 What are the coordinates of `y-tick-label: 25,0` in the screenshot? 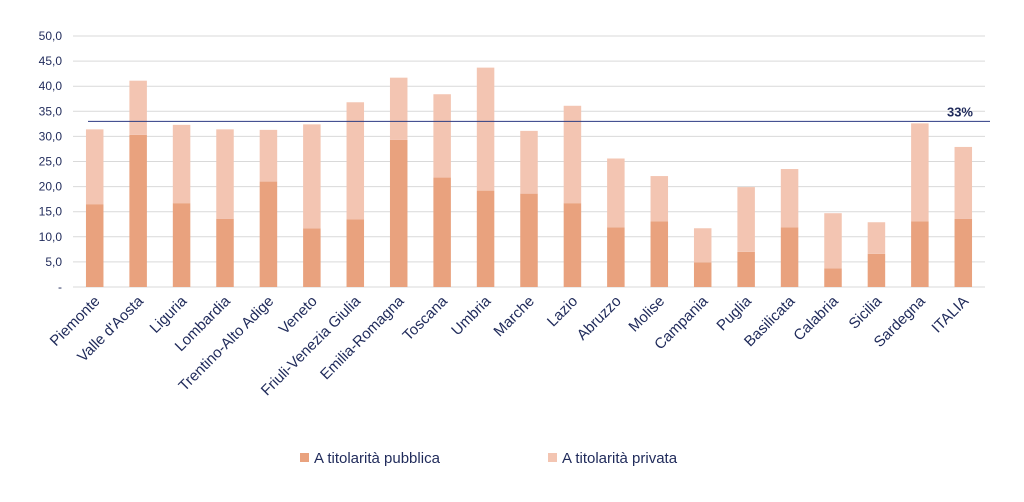 It's located at (51, 162).